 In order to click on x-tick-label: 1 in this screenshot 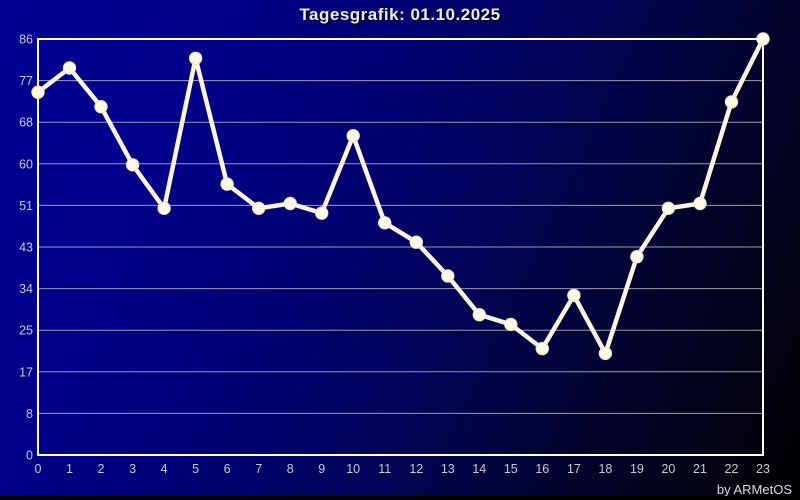, I will do `click(69, 469)`.